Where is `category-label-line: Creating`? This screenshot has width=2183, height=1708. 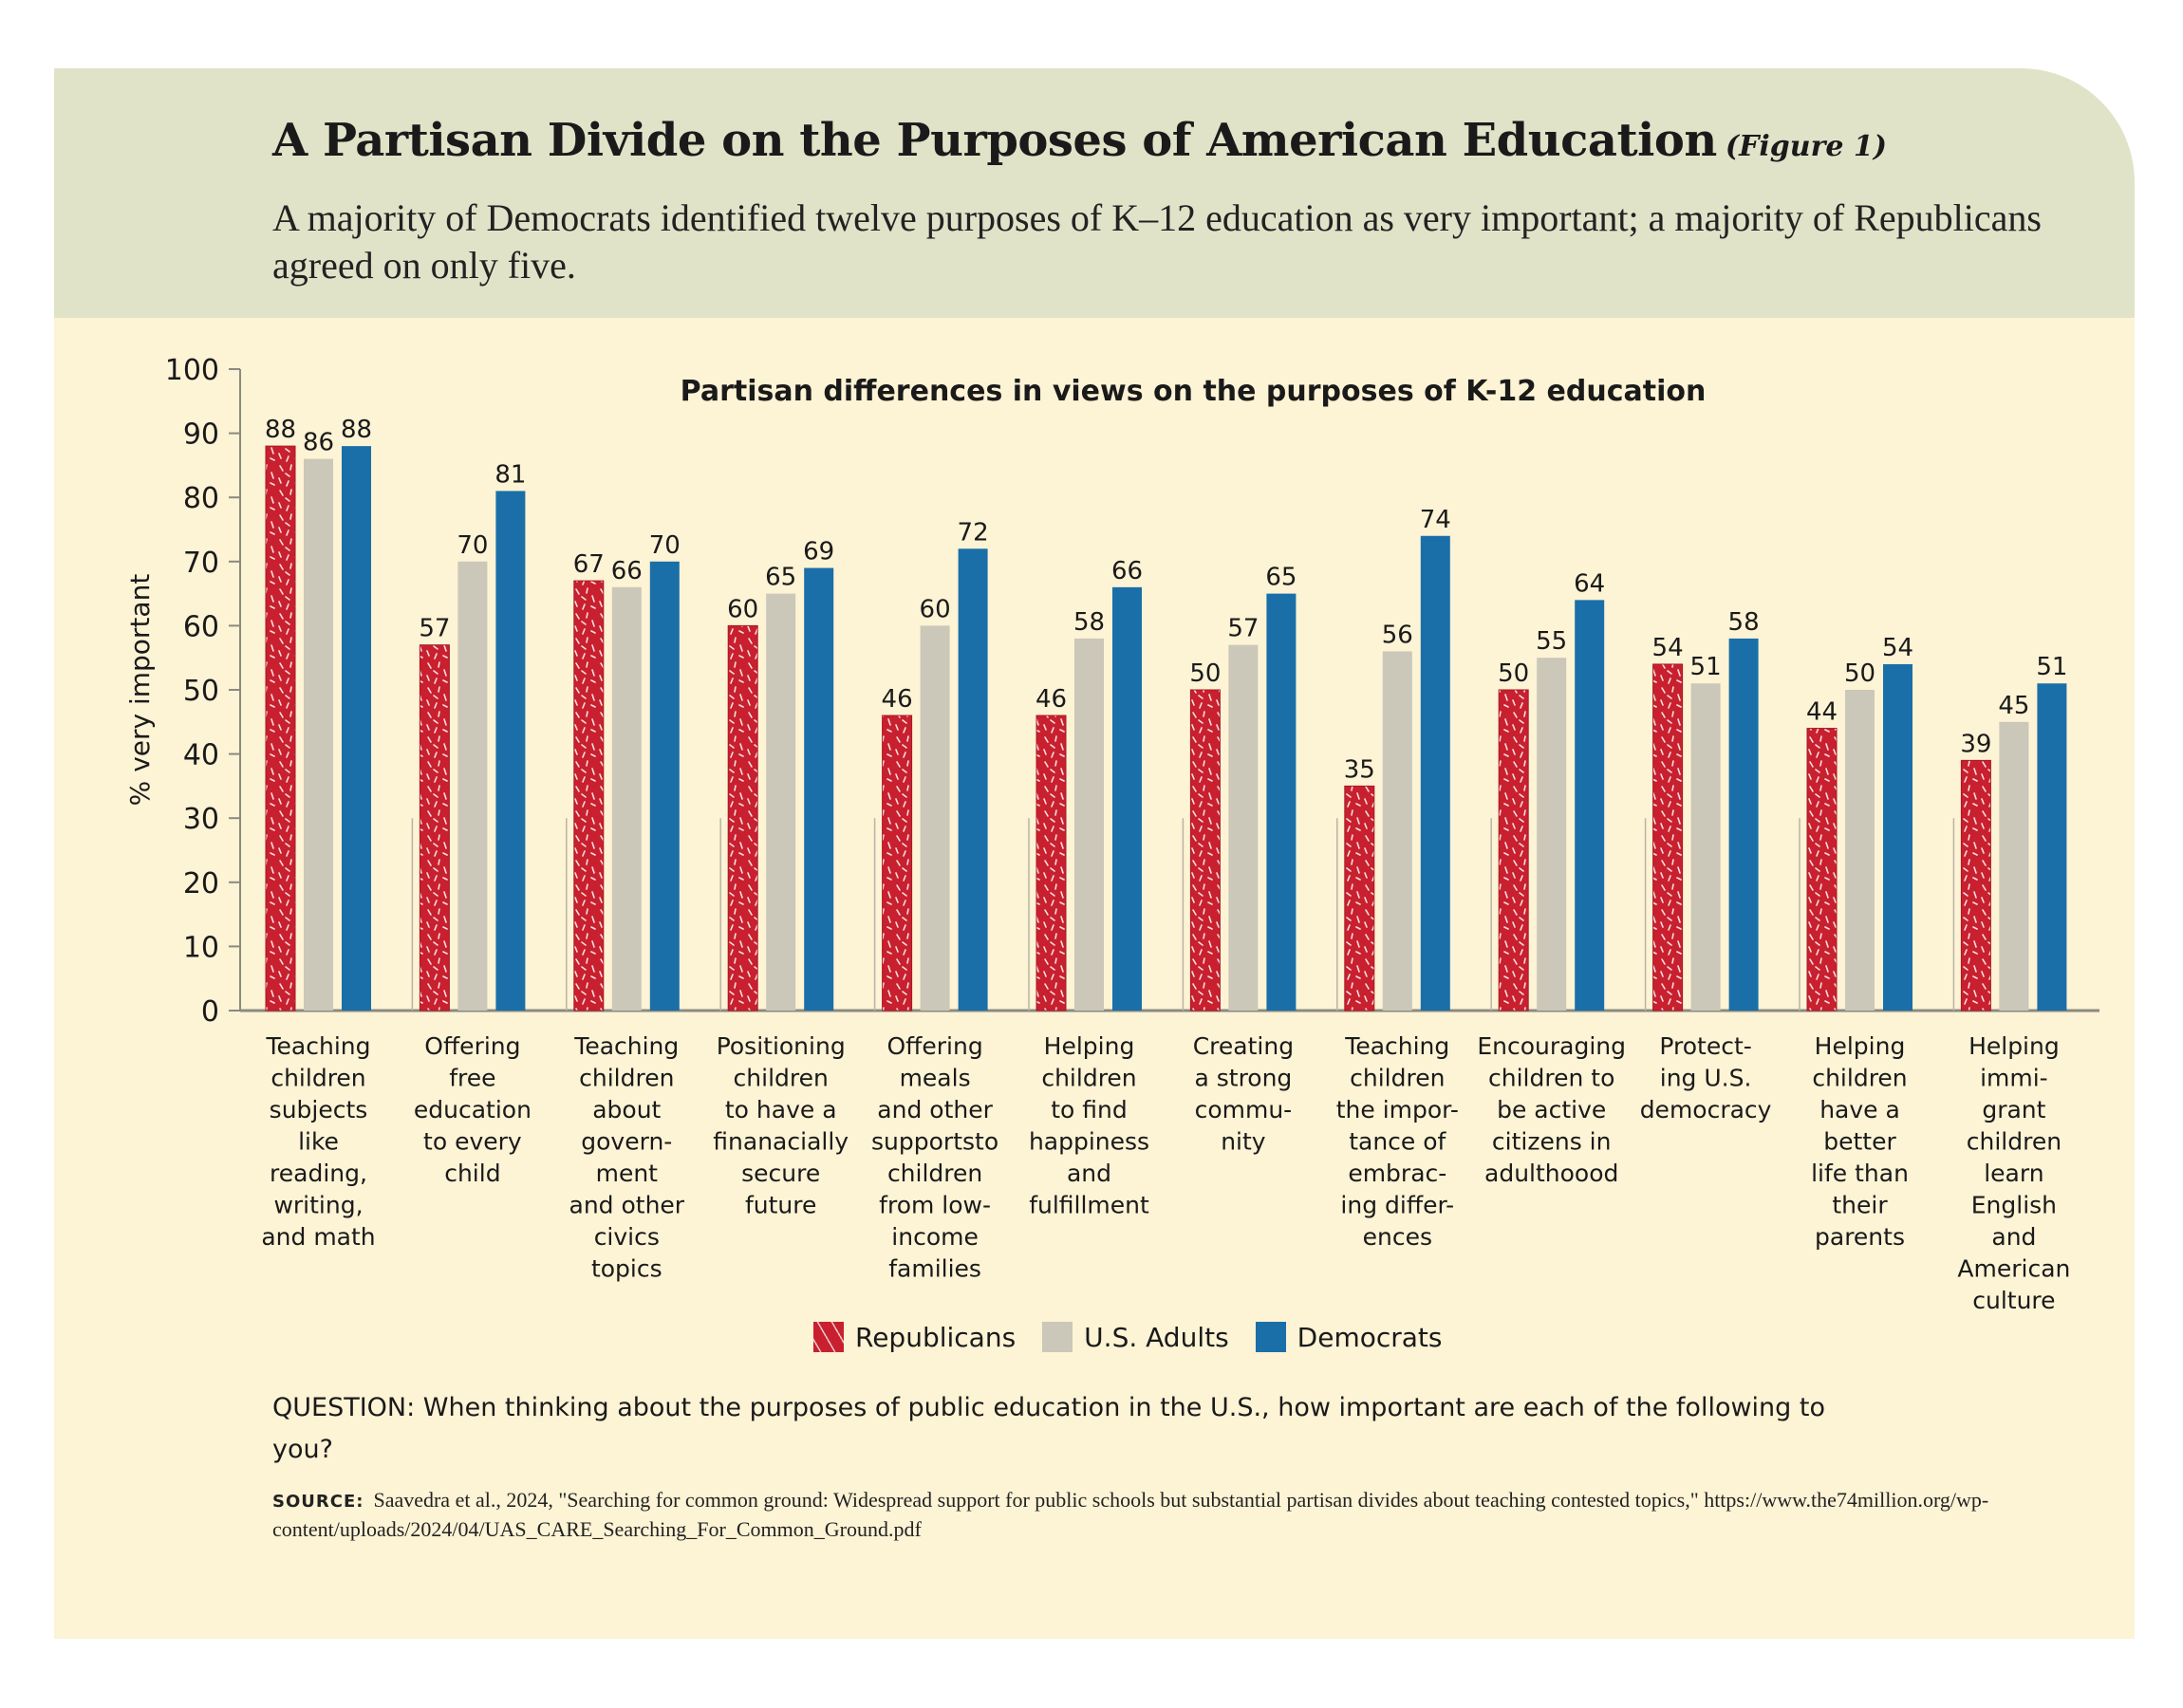
category-label-line: Creating is located at coordinates (1243, 1046).